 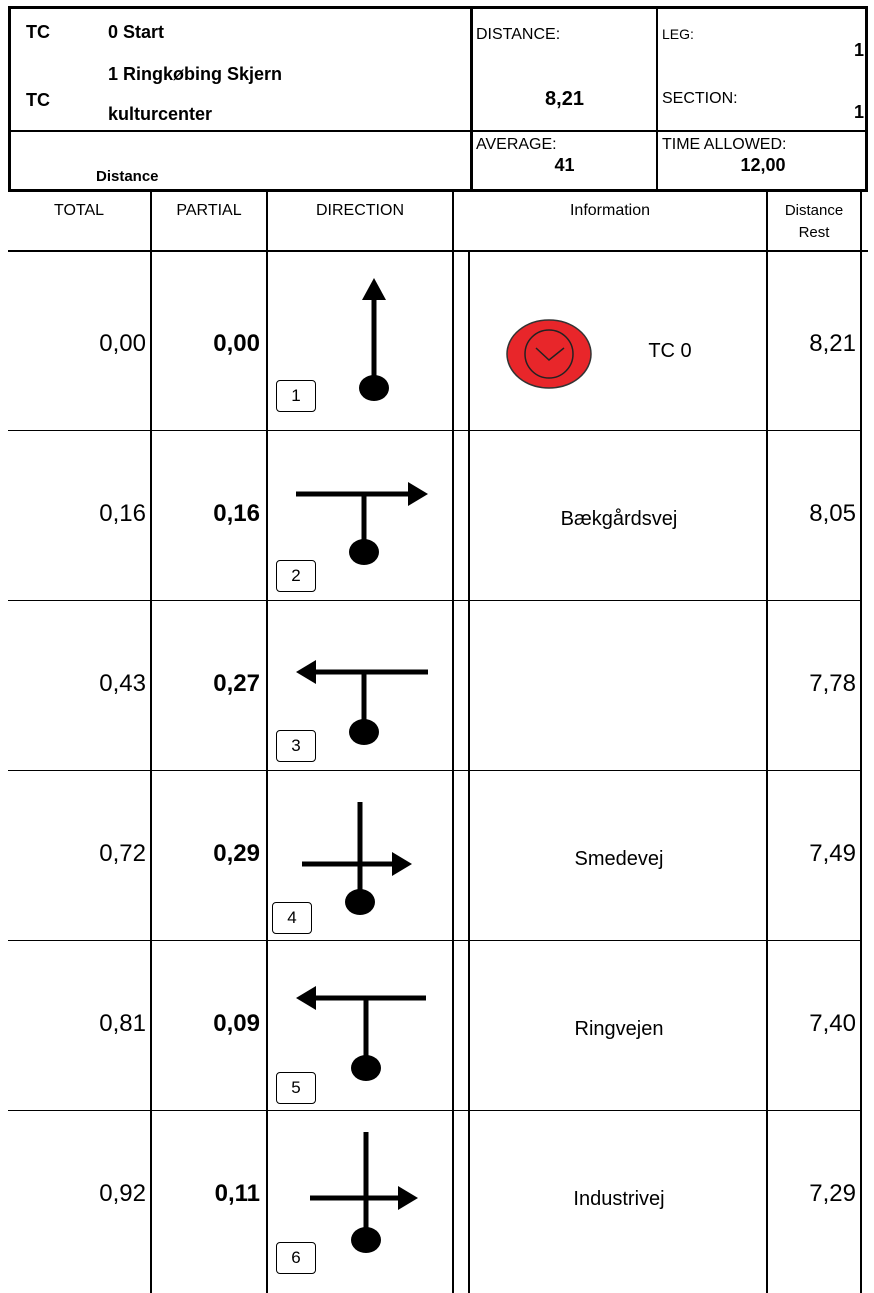 What do you see at coordinates (364, 1192) in the screenshot?
I see `row-6-direction-diagram` at bounding box center [364, 1192].